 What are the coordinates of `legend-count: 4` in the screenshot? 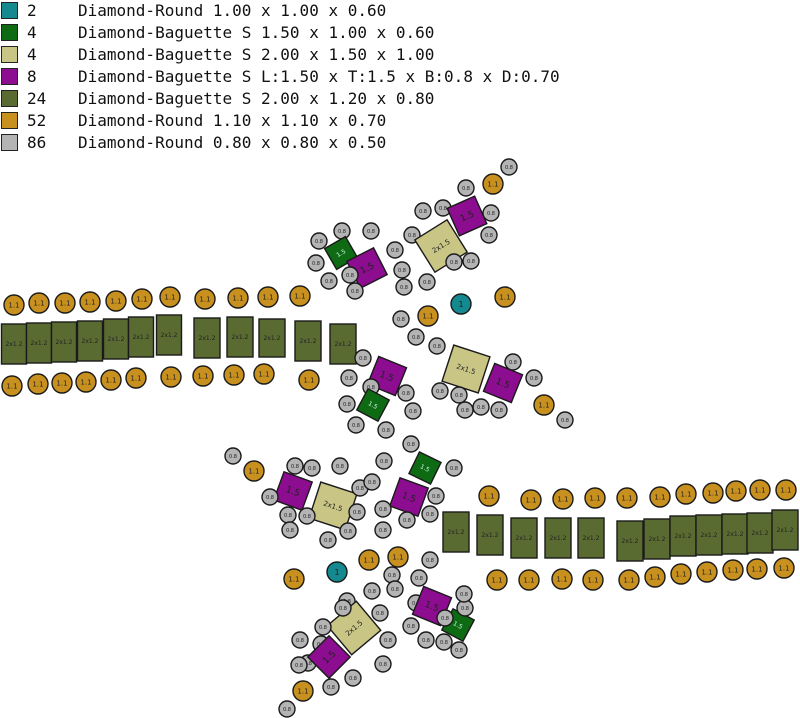 It's located at (32, 32).